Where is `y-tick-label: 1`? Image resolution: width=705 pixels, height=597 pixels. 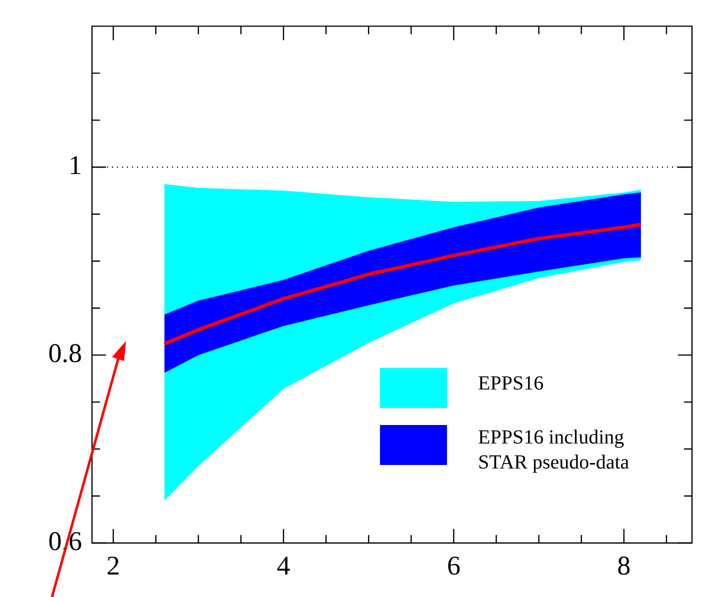 y-tick-label: 1 is located at coordinates (75, 165).